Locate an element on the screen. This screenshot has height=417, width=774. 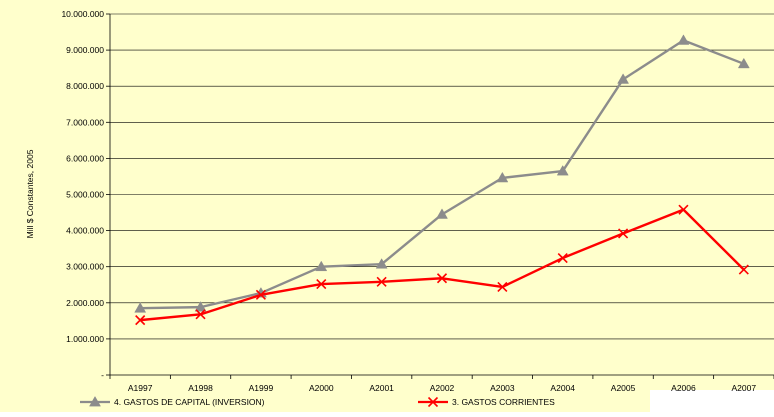
x-tick-label: A2001 is located at coordinates (381, 388).